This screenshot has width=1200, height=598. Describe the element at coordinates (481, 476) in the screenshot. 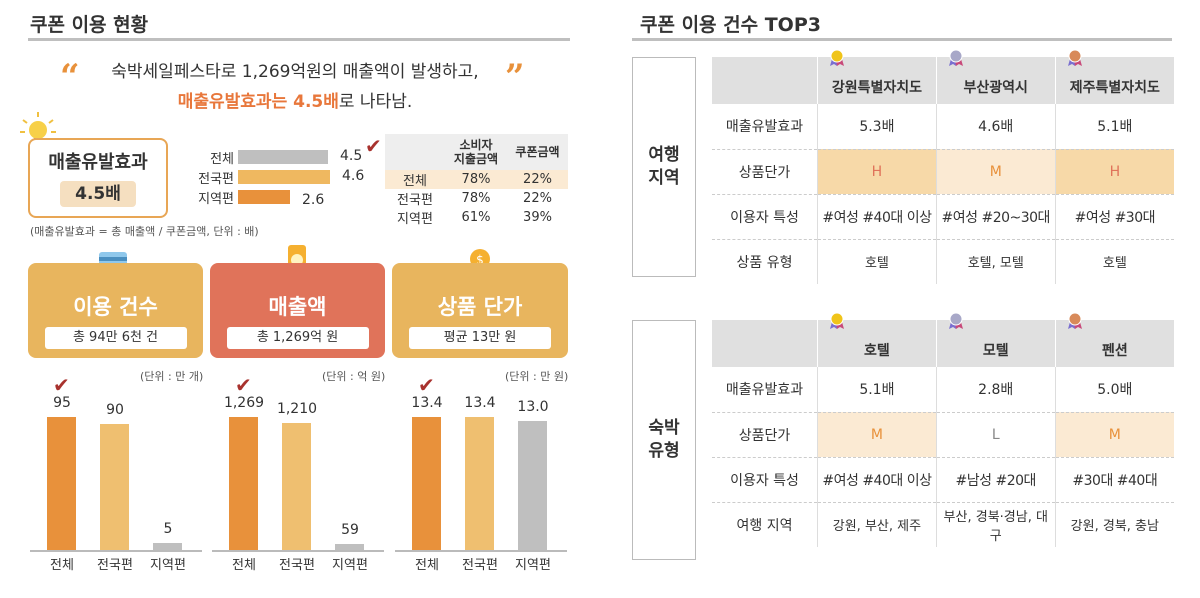

I see `unit-price-bar-chart: 13.4 전체 13.4 전국편 13.0 지역편 ✔` at that location.